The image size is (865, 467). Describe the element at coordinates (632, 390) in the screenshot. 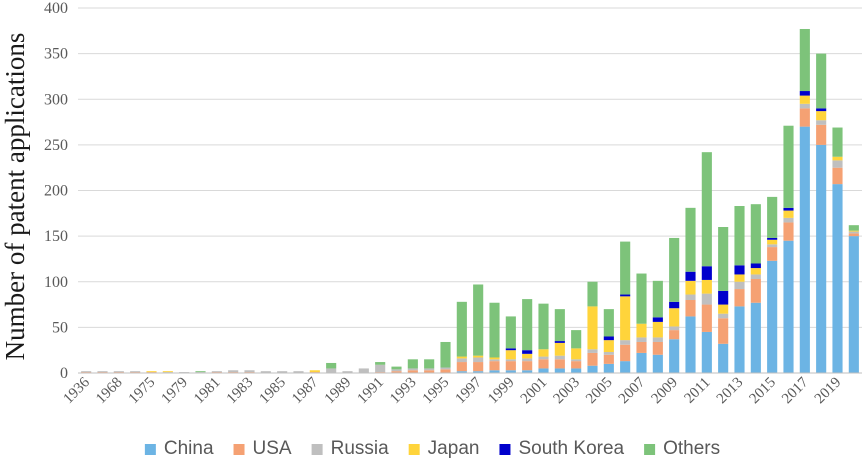

I see `x-tick-label: 2007` at that location.